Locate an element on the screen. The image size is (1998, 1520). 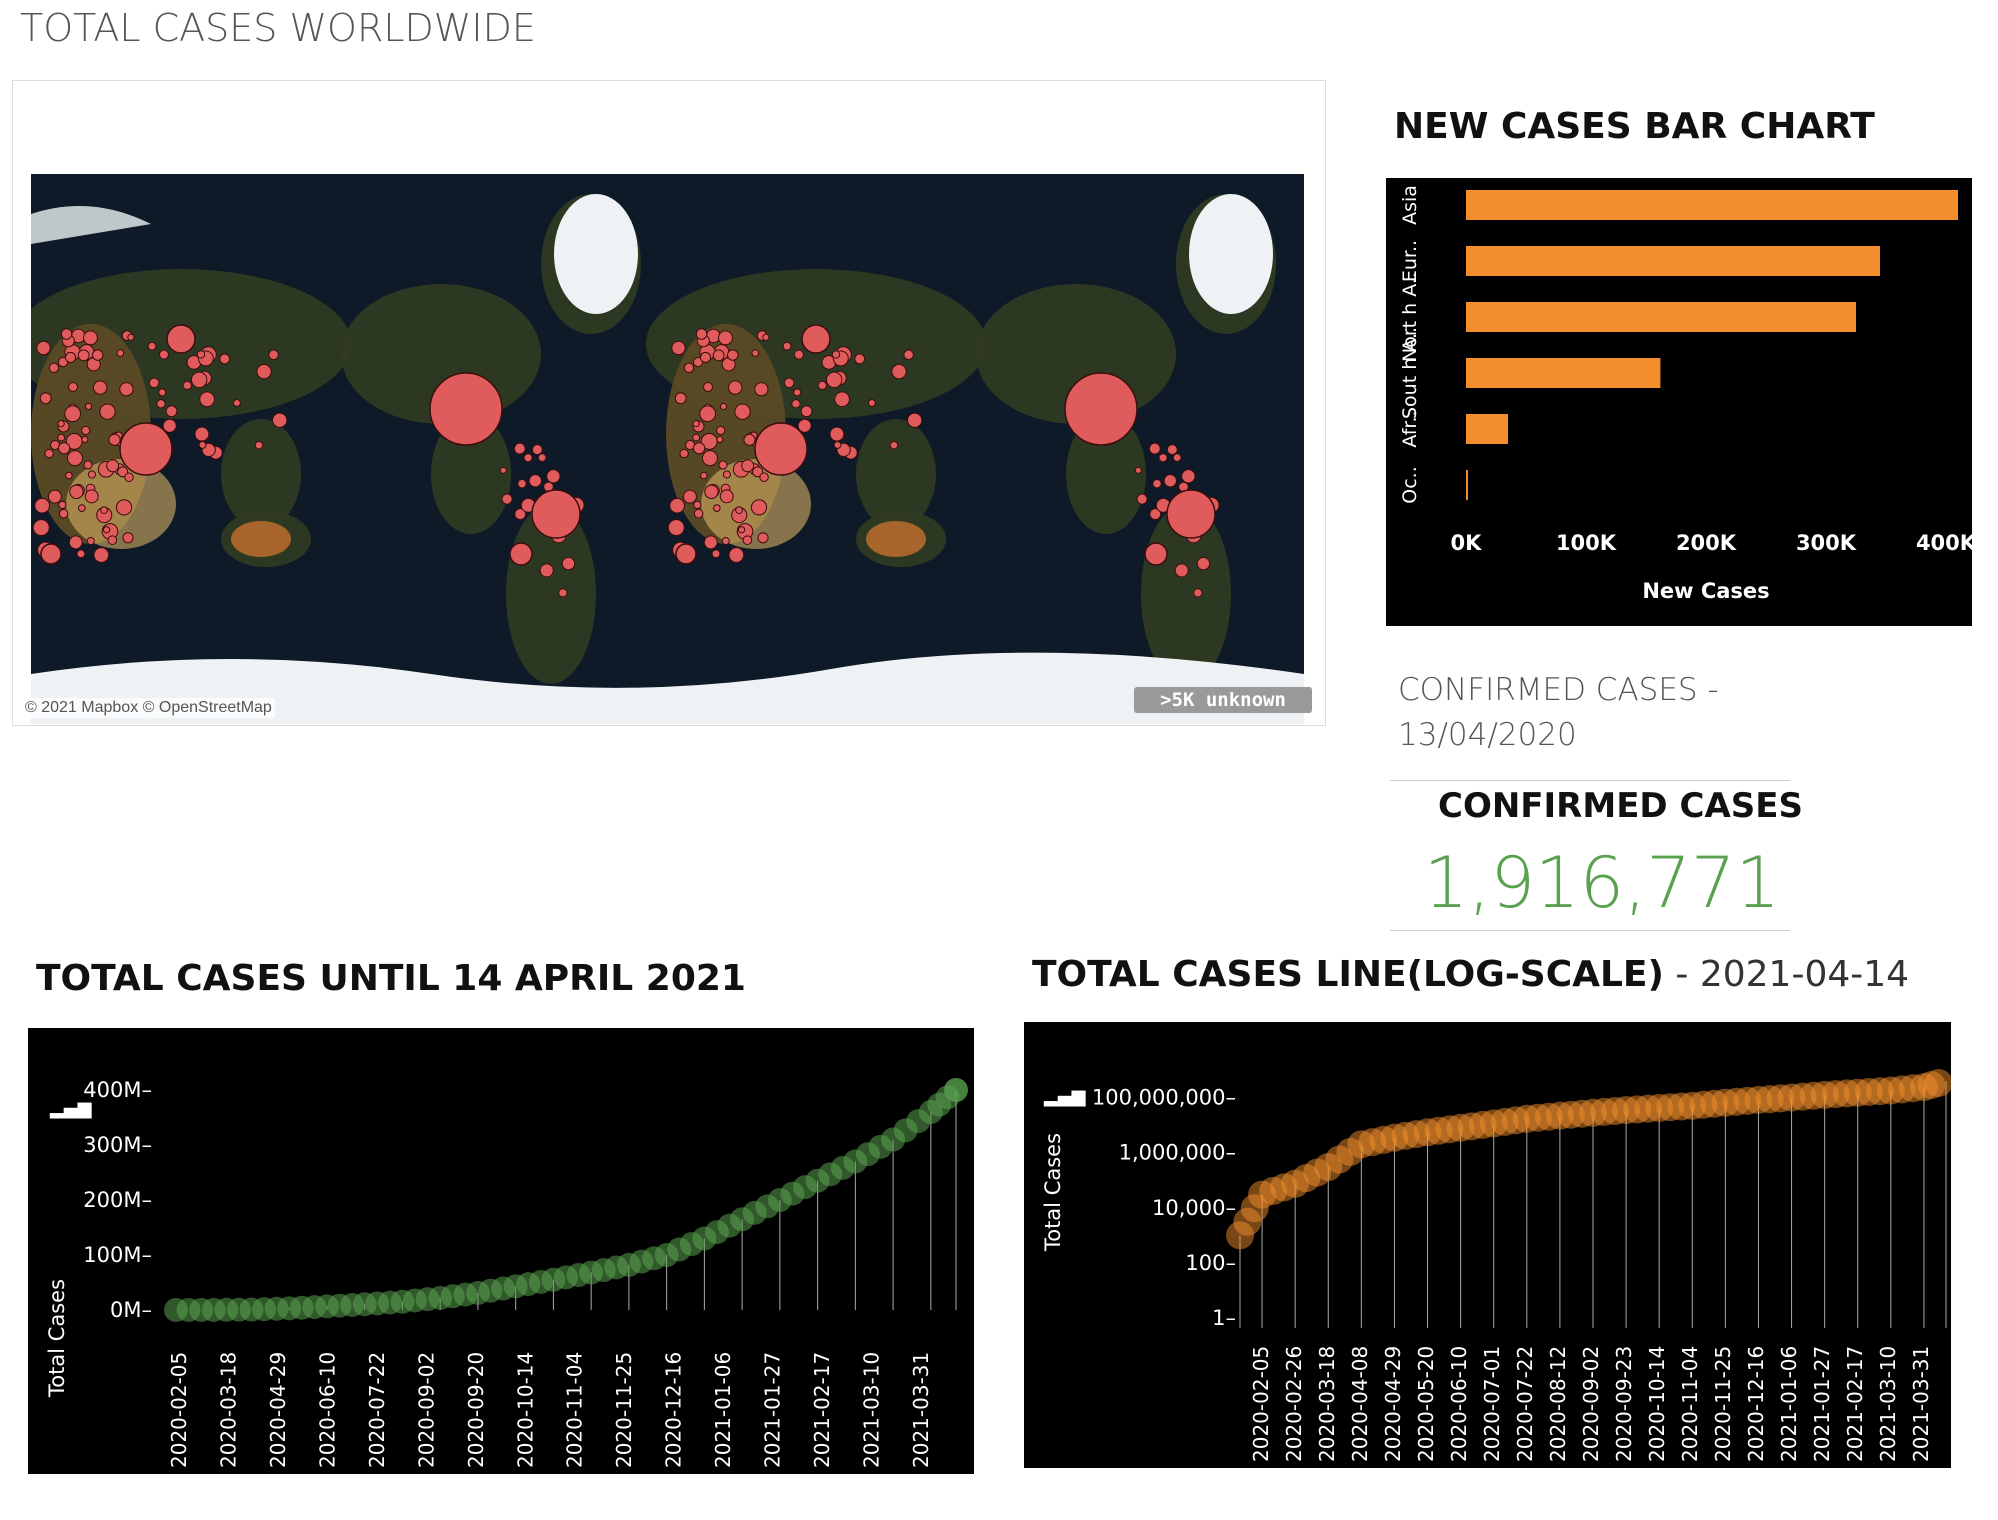
arctic-ice is located at coordinates (91, 225).